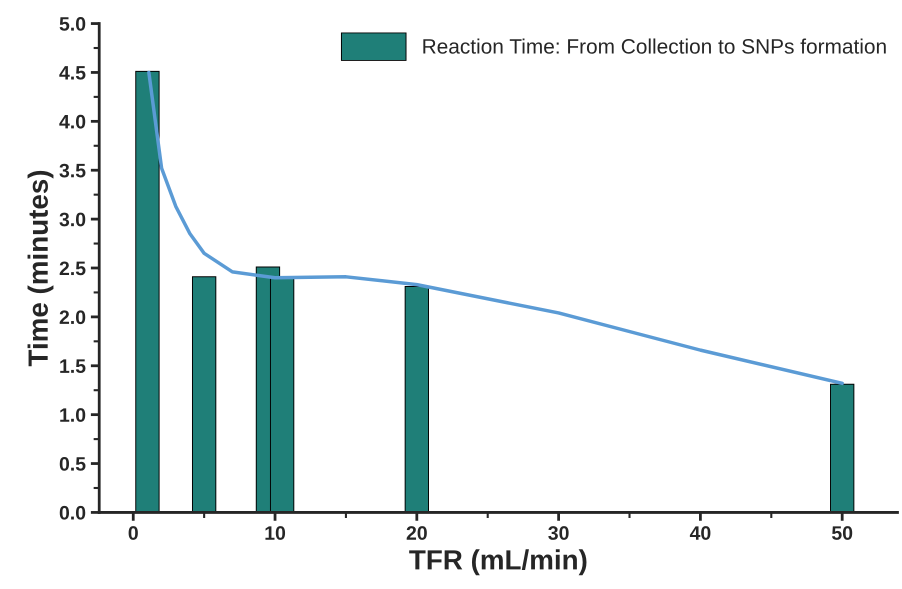  I want to click on x-tick-label: 20, so click(416, 533).